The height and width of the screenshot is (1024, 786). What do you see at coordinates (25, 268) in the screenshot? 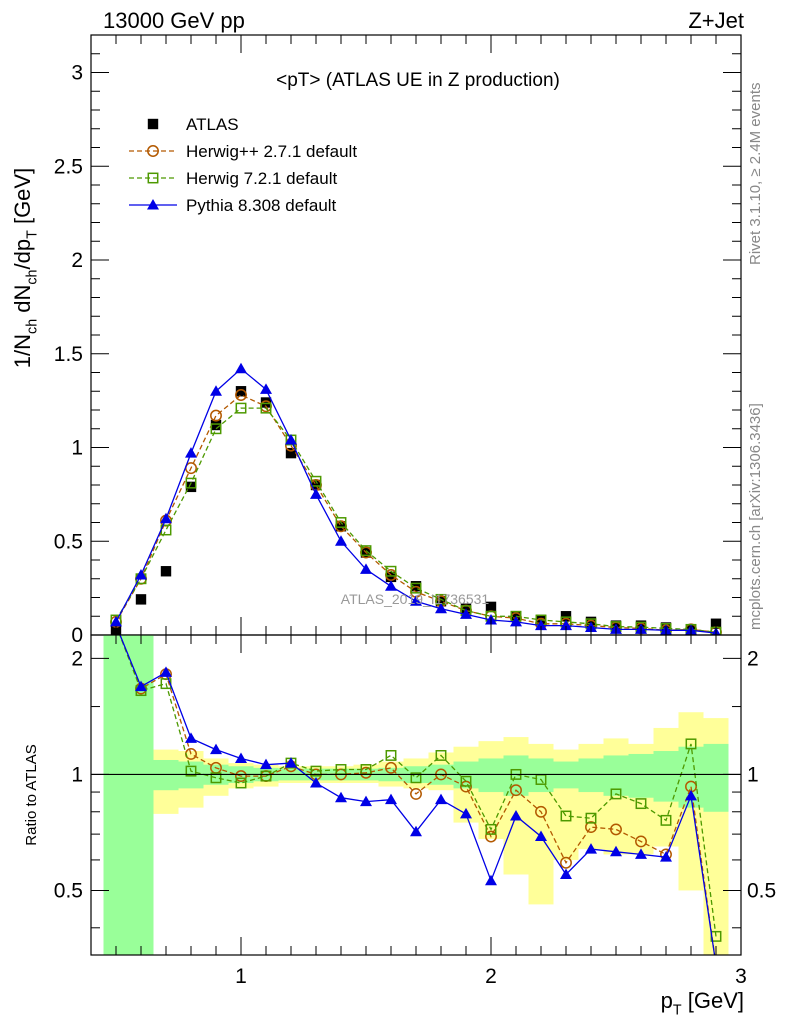
I see `main-y-axis-label-text: 1/Nch dNch/dpT [GeV]` at bounding box center [25, 268].